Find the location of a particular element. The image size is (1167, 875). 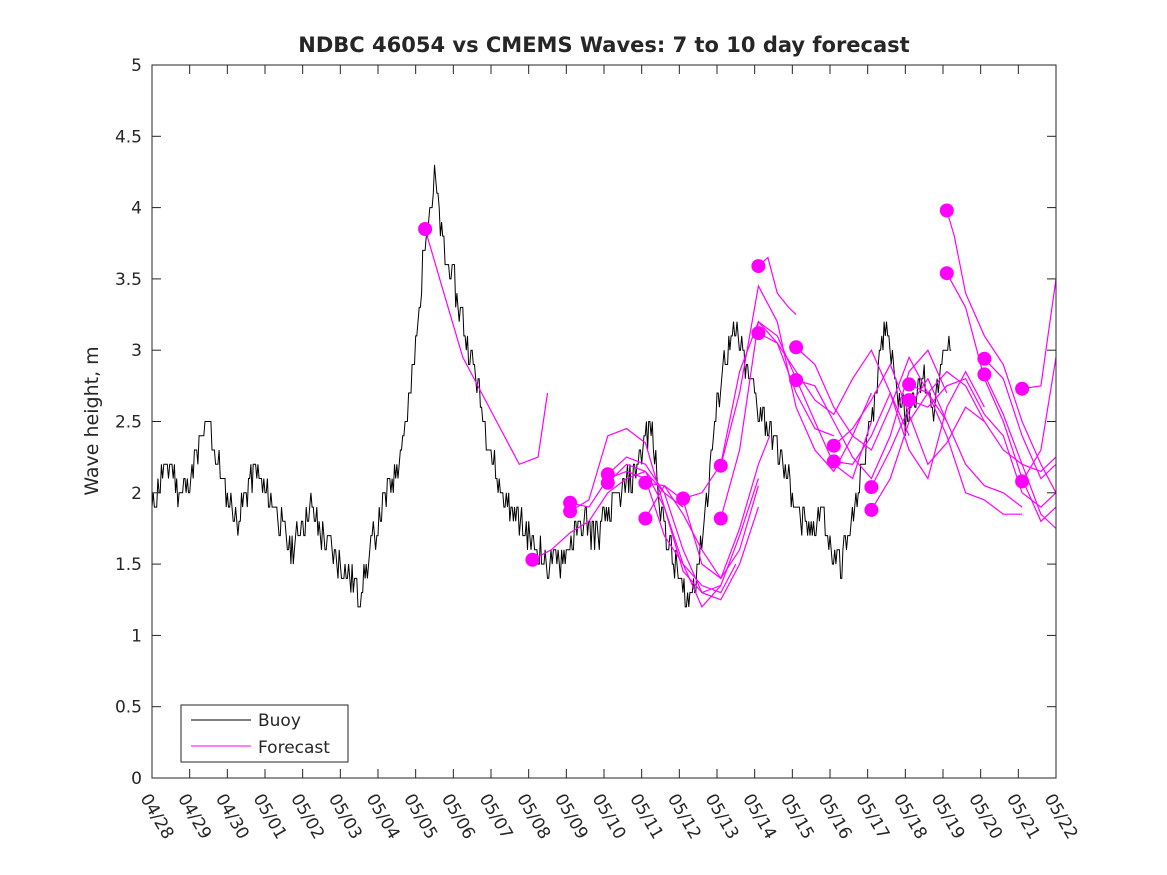

legend-forecast-label: Forecast is located at coordinates (294, 748).